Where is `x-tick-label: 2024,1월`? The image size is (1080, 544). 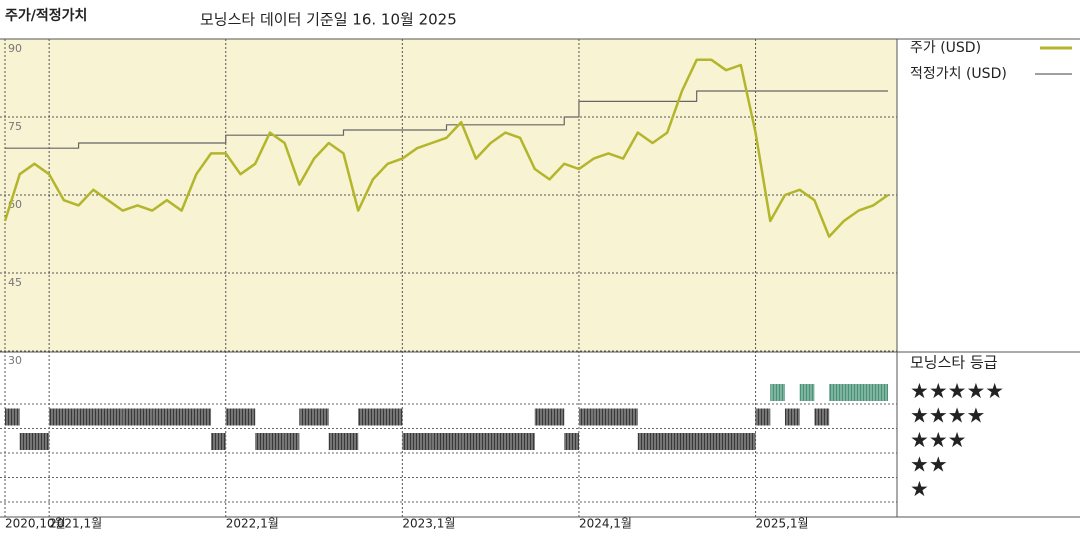
x-tick-label: 2024,1월 is located at coordinates (605, 524).